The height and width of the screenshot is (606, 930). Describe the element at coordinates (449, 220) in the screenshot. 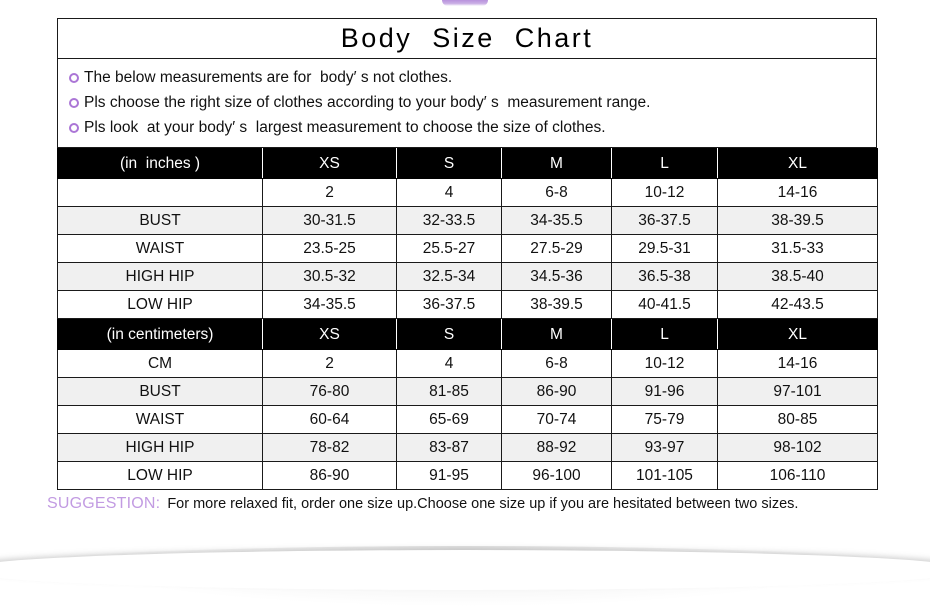

I see `cell-value: 32-33.5` at that location.